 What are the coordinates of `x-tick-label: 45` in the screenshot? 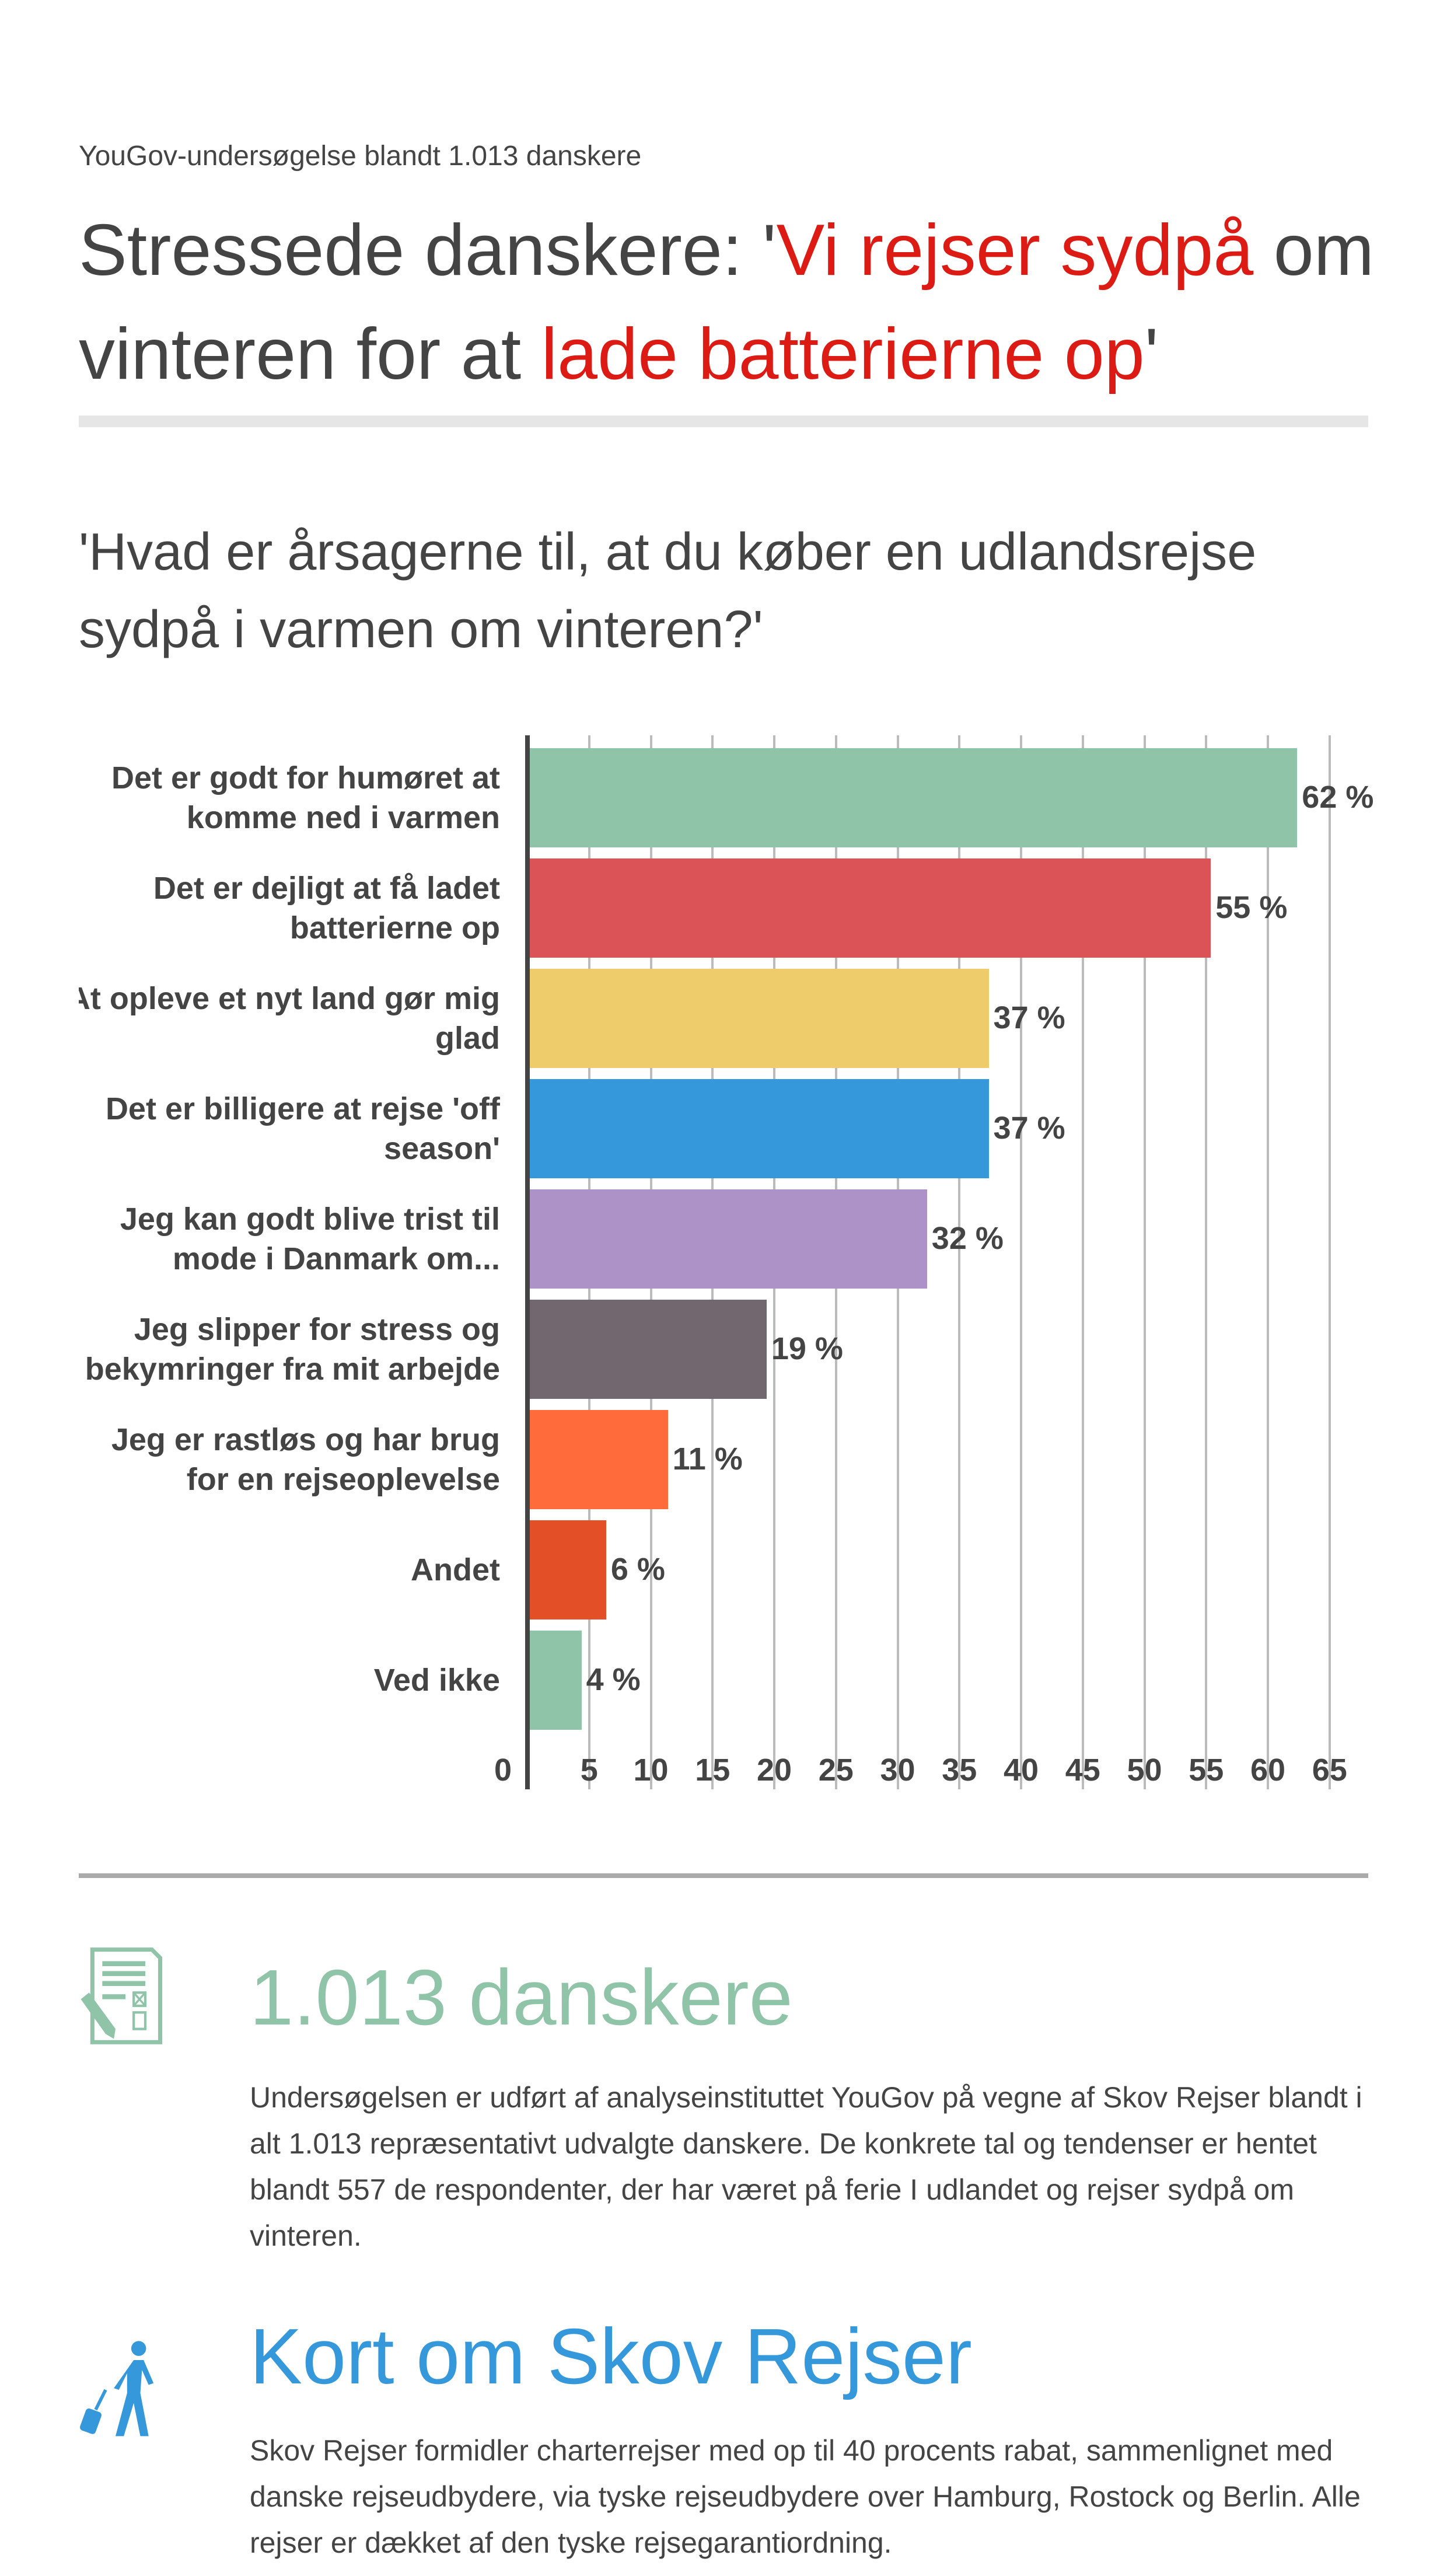 It's located at (1082, 1770).